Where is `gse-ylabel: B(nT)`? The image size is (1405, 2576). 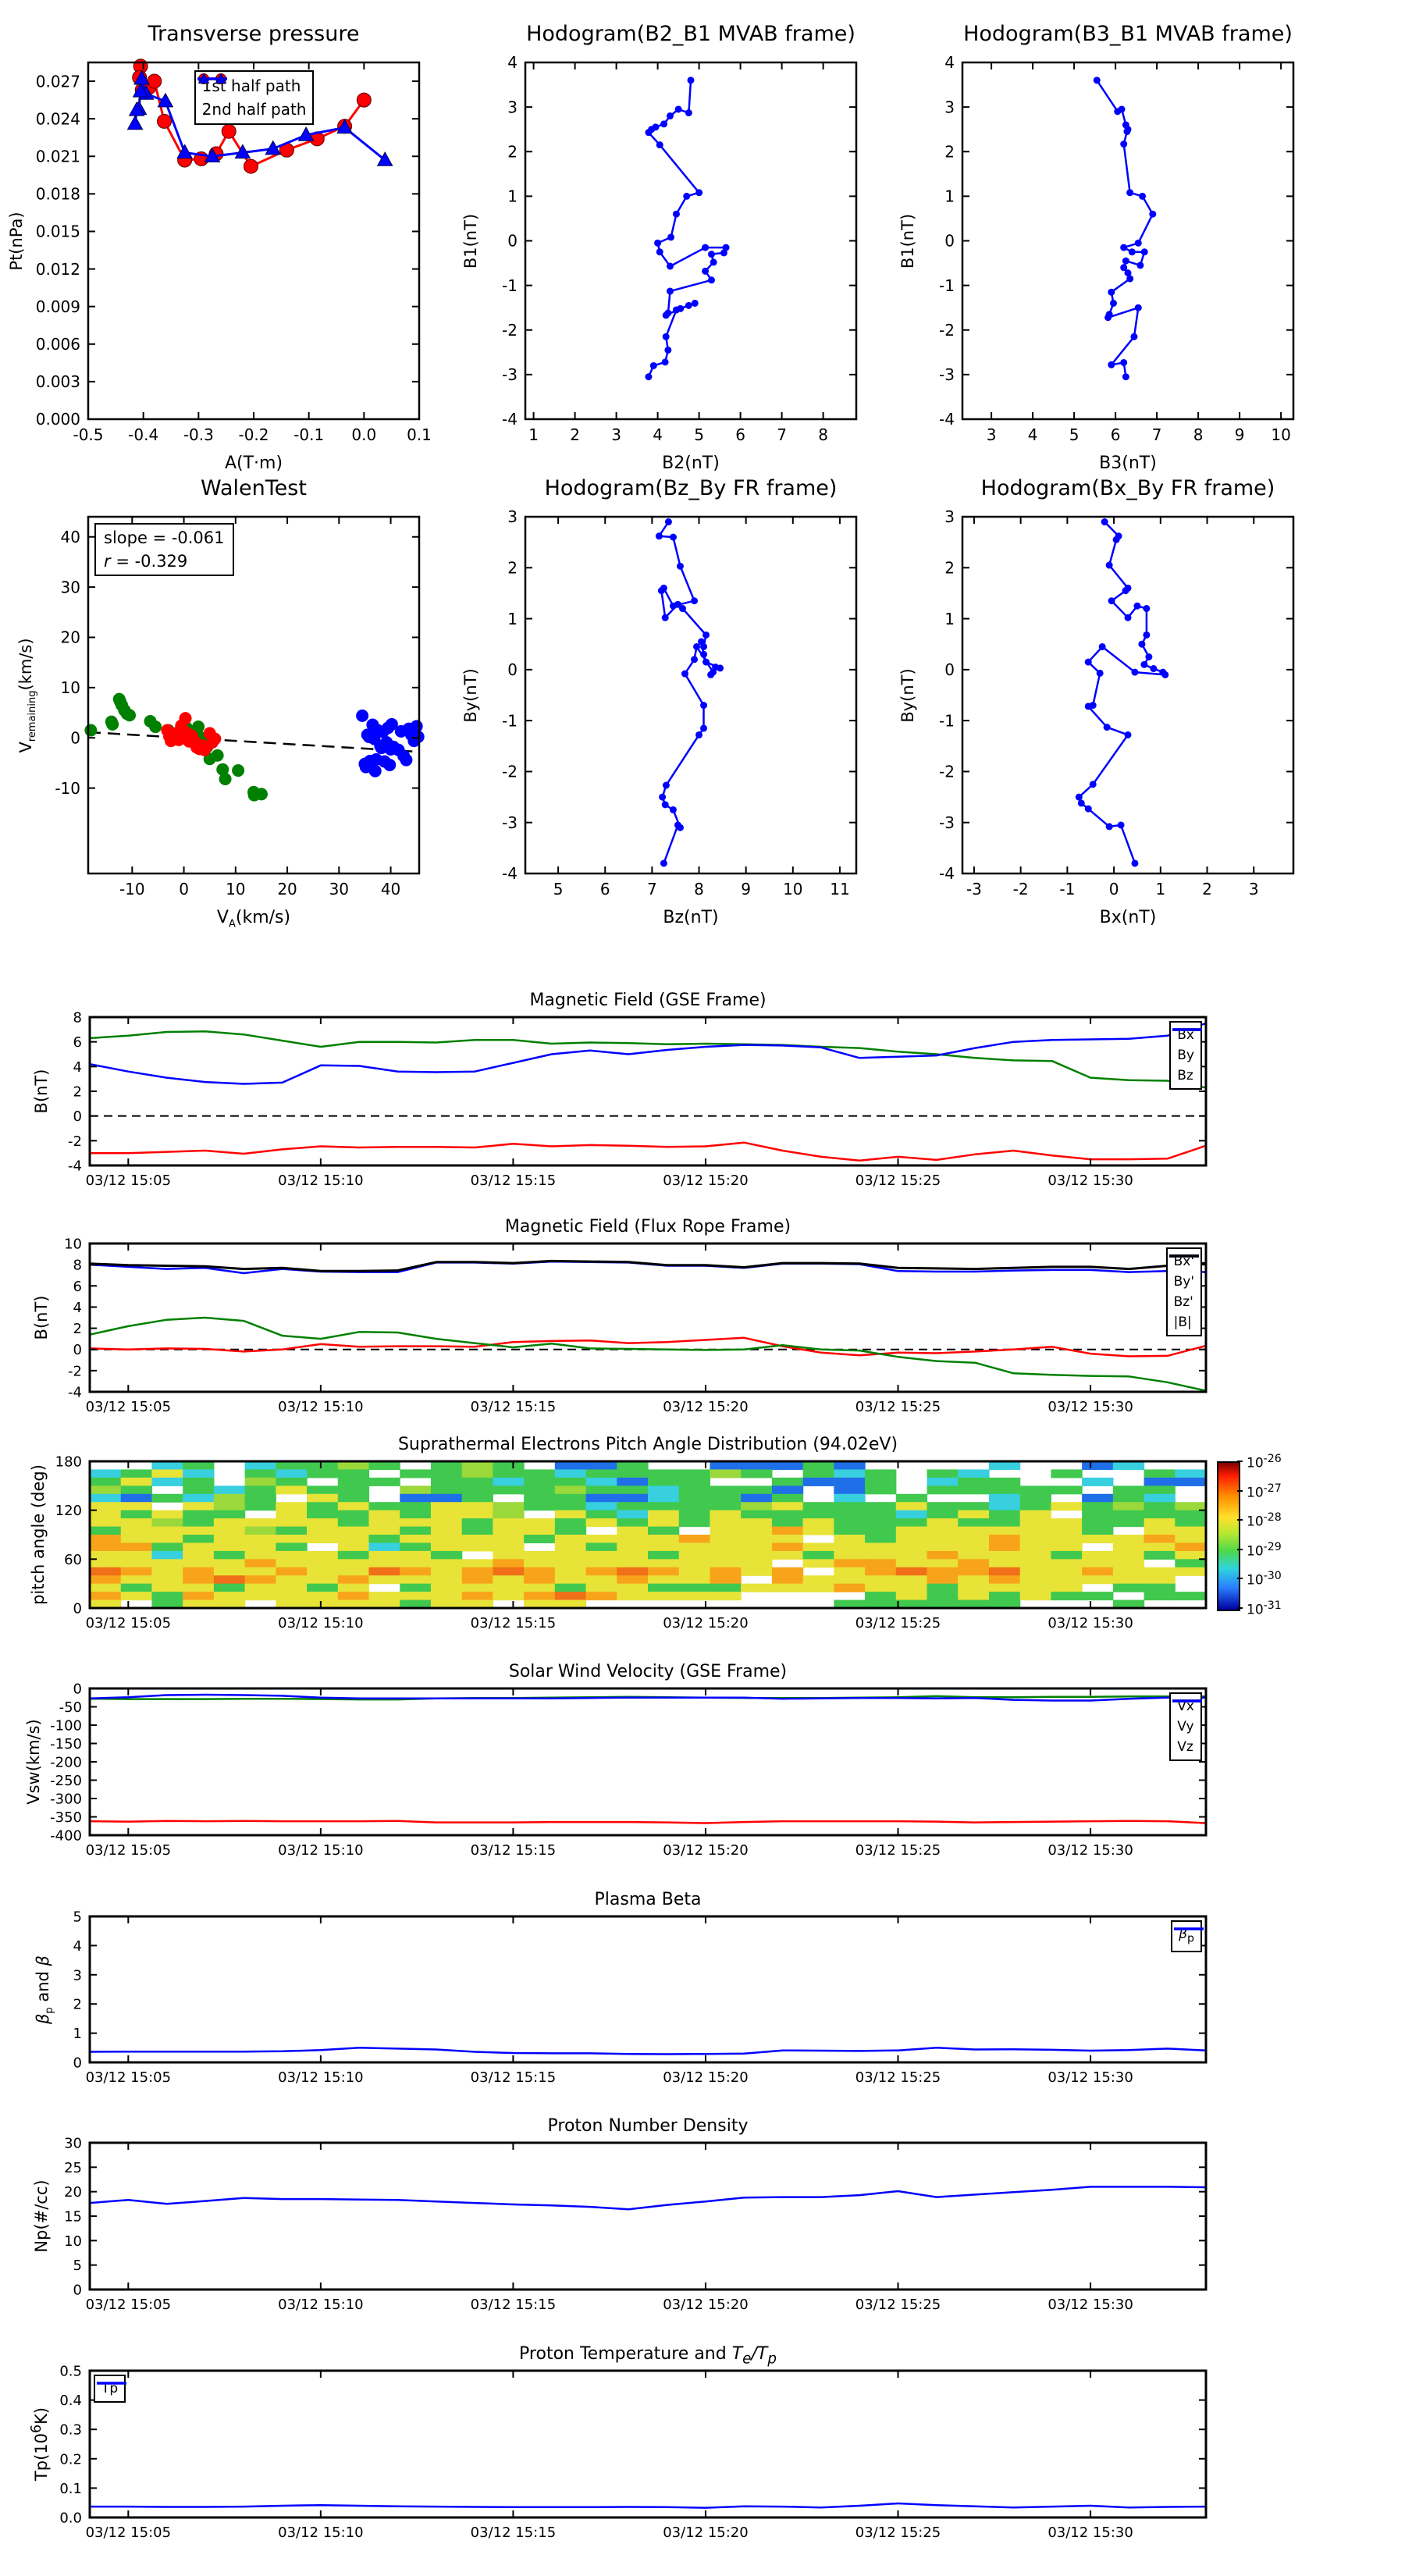 gse-ylabel: B(nT) is located at coordinates (41, 1091).